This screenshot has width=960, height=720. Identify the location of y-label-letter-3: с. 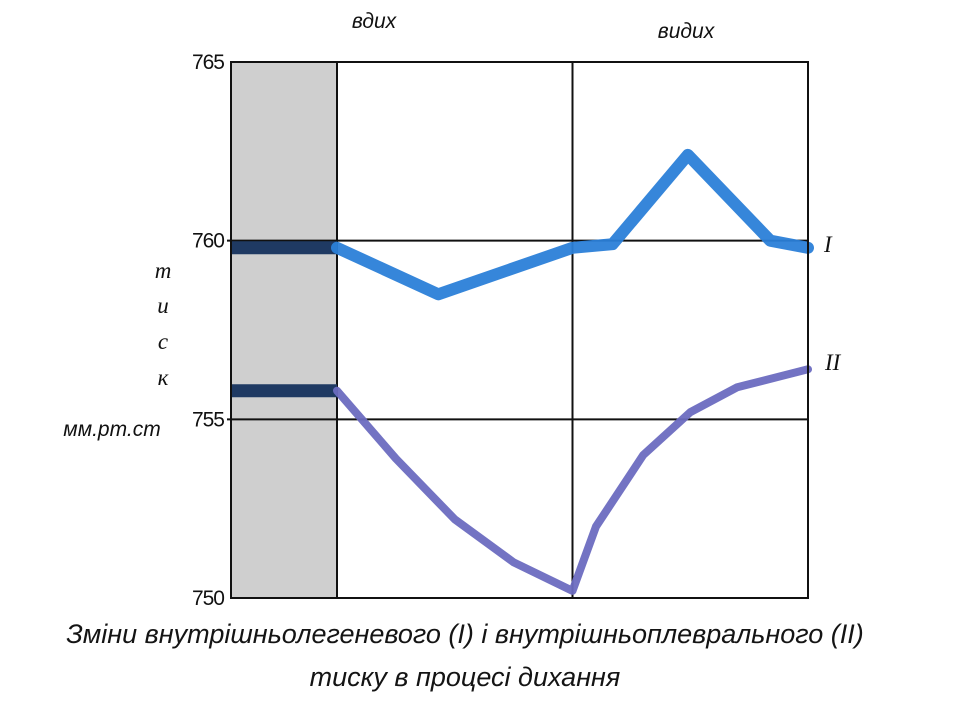
(163, 341).